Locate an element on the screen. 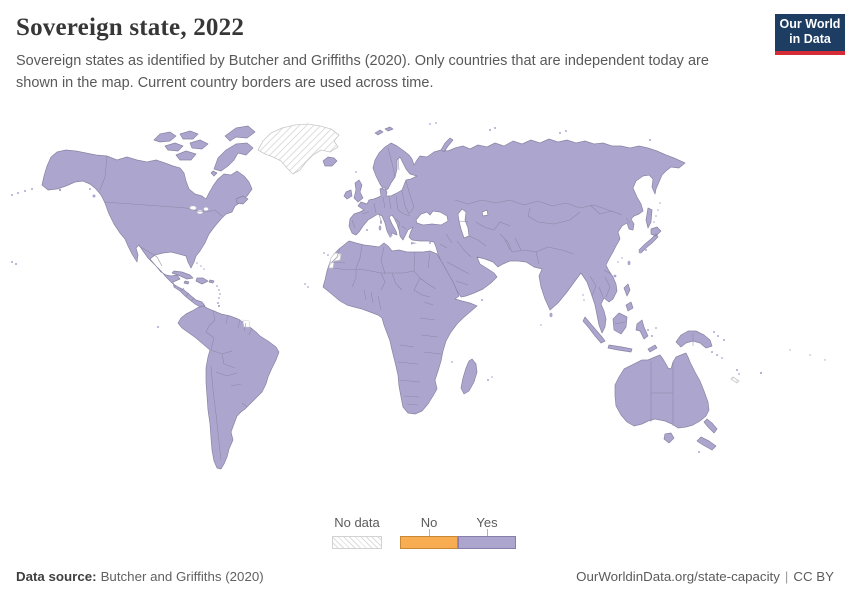 The image size is (850, 600). legend-swatch-no is located at coordinates (429, 542).